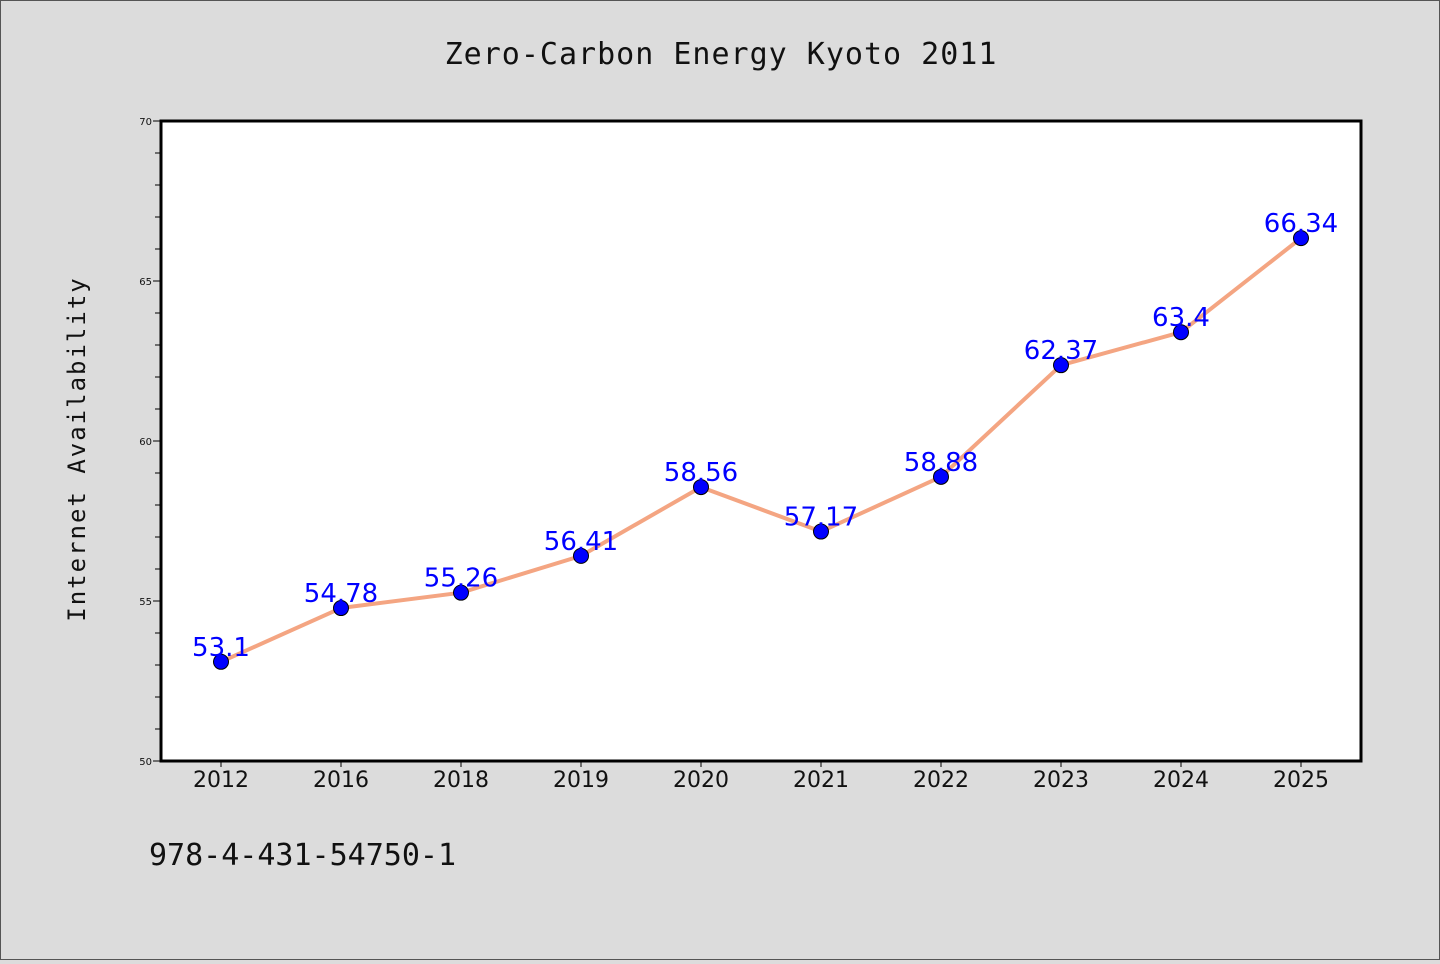  I want to click on isbn-footer: 978-4-431-54750-1, so click(302, 855).